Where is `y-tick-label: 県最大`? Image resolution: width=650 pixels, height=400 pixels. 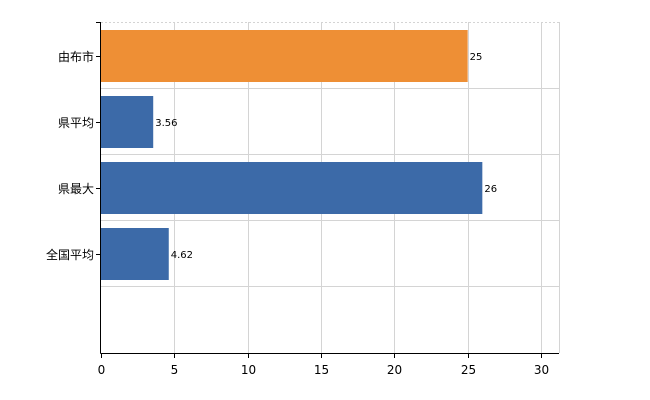 y-tick-label: 県最大 is located at coordinates (76, 189).